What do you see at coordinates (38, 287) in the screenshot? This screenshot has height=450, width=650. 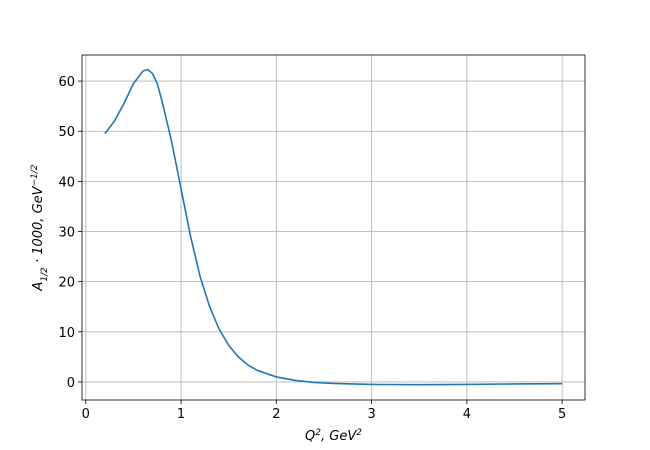 I see `label-part: A` at bounding box center [38, 287].